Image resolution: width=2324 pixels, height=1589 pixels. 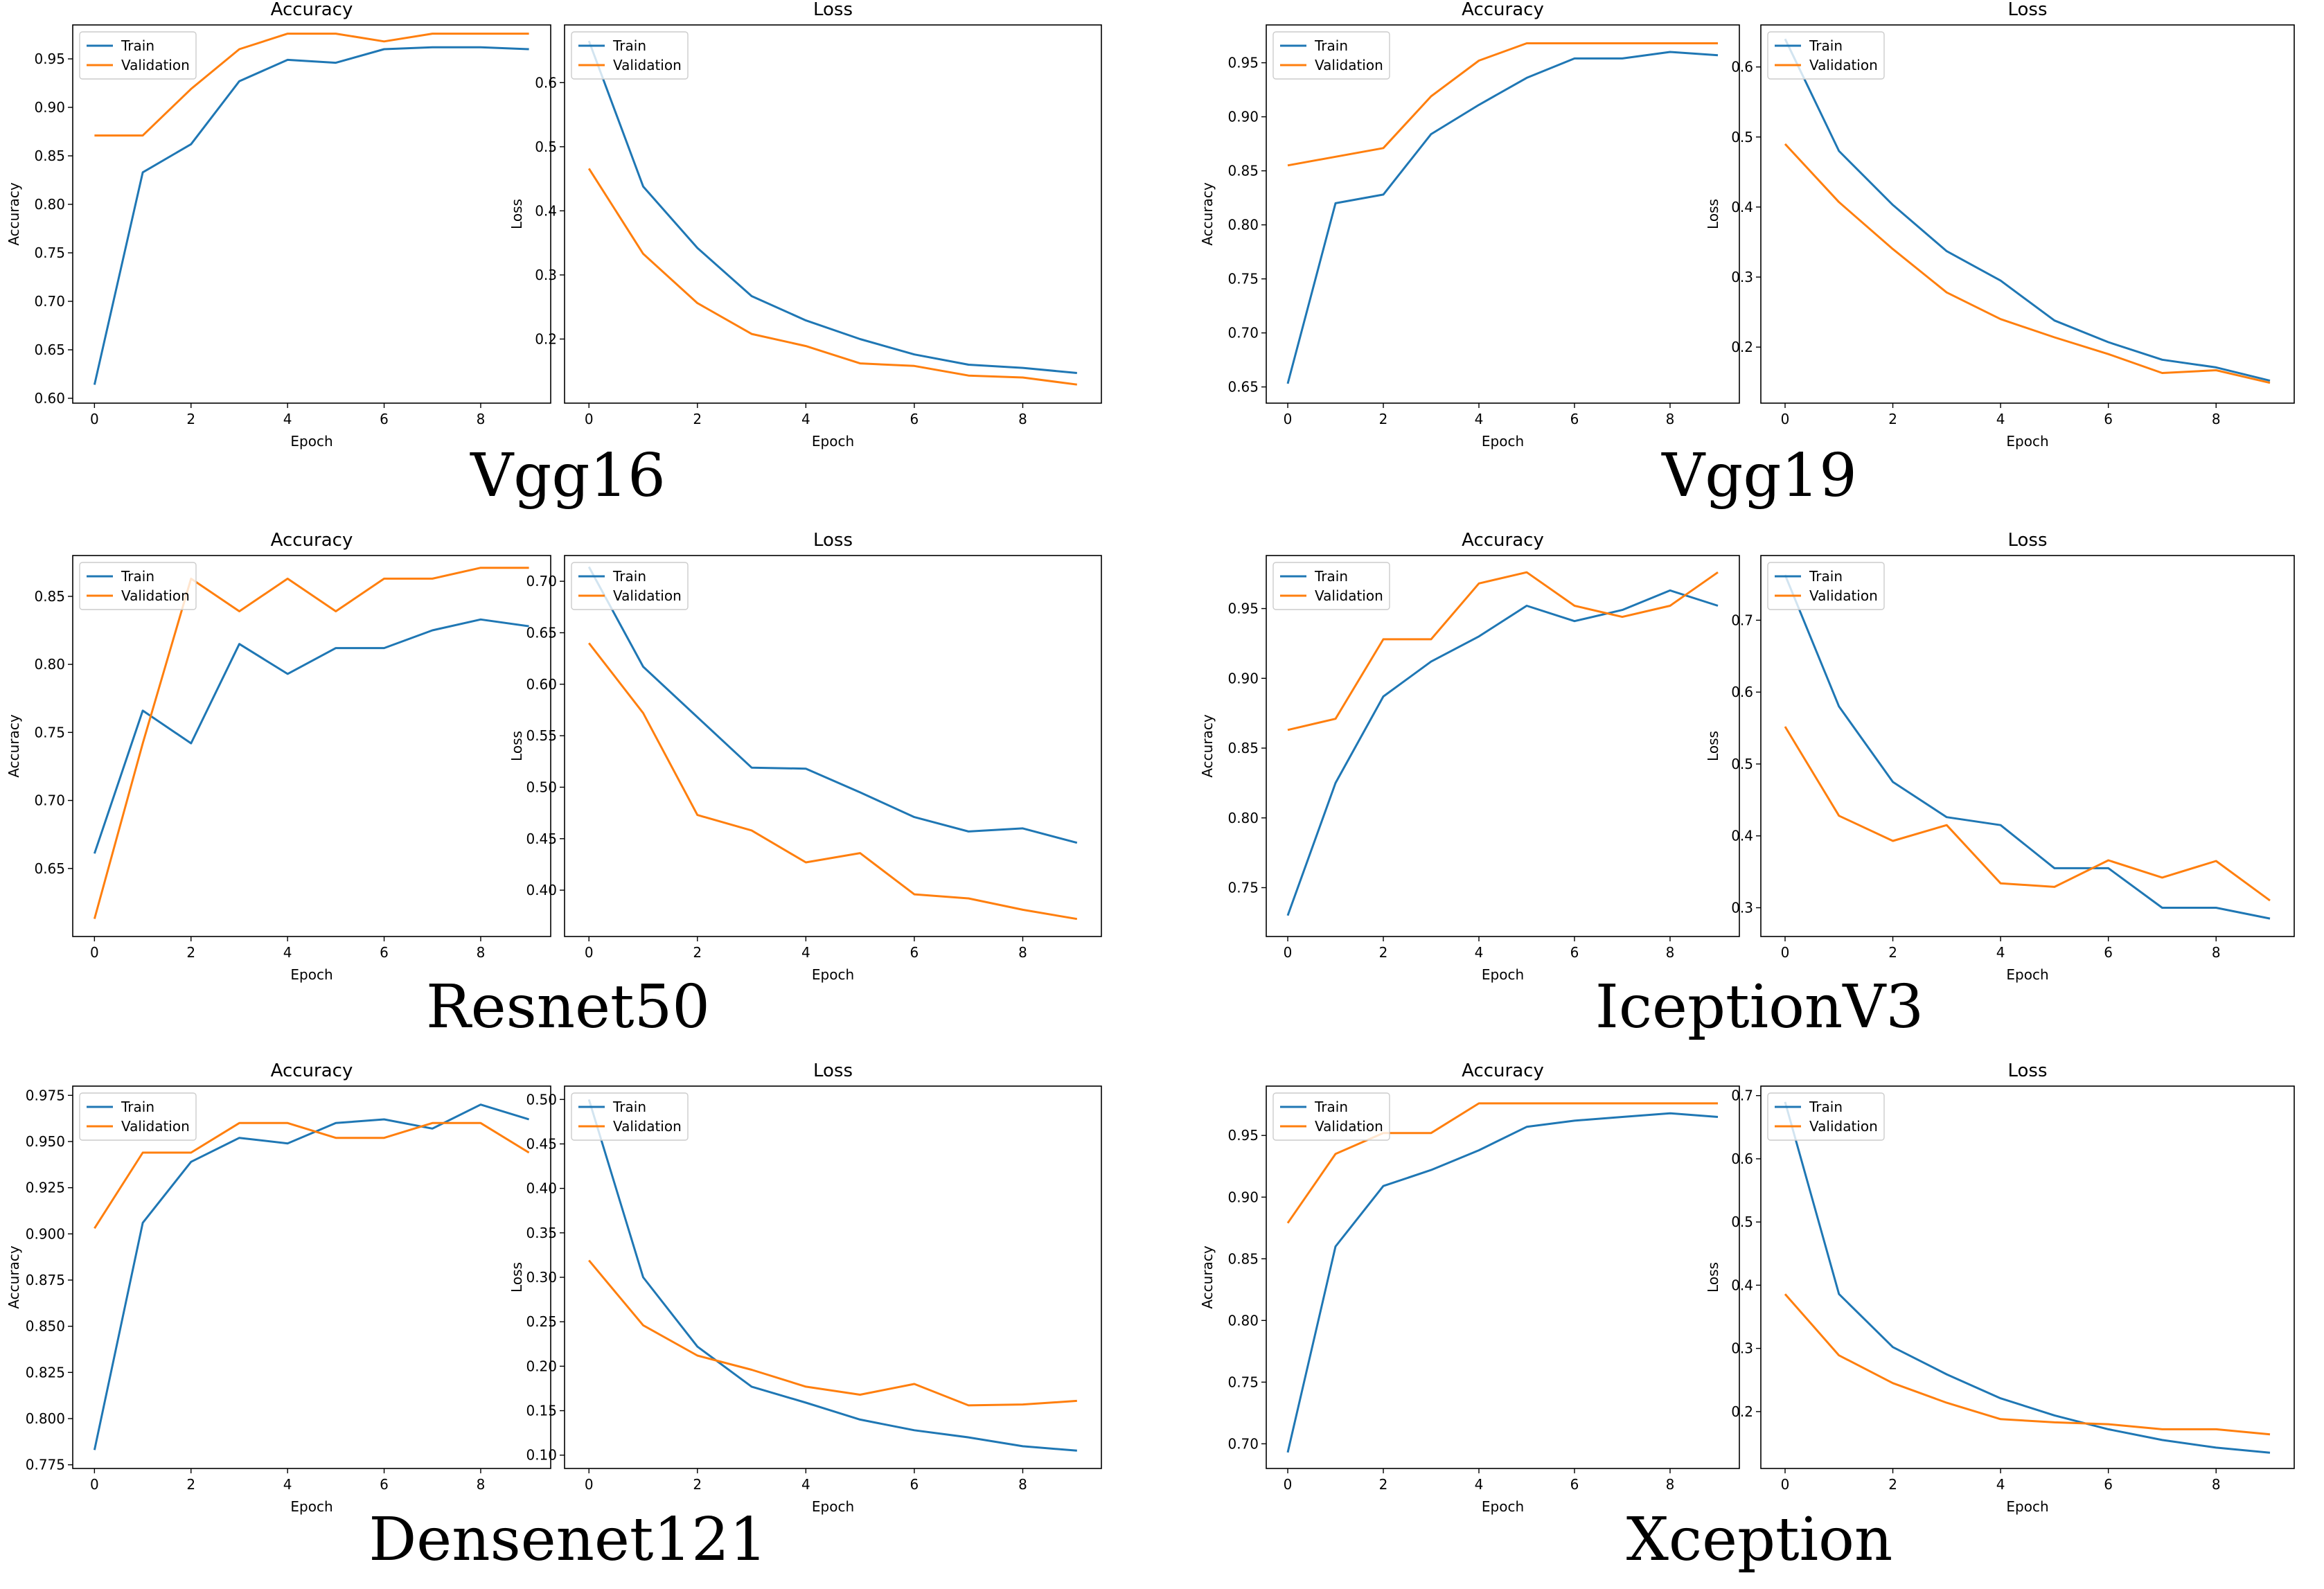 I want to click on y-tick-label: 0.65, so click(x=50, y=869).